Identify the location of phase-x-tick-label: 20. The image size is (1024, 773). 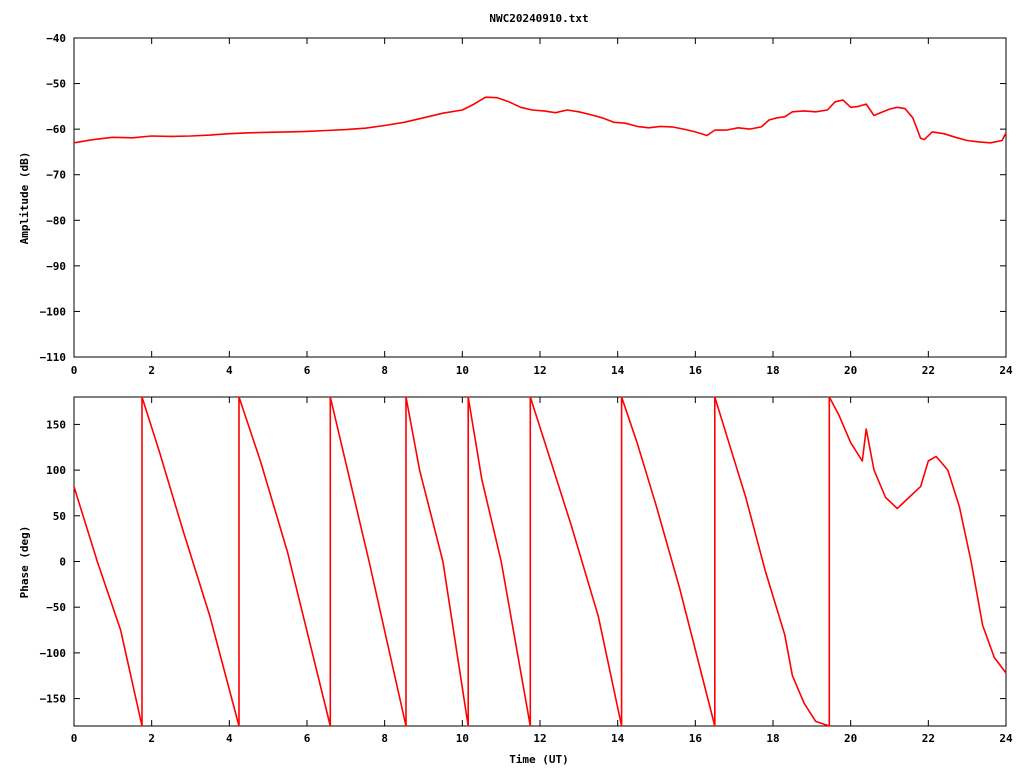
(850, 738).